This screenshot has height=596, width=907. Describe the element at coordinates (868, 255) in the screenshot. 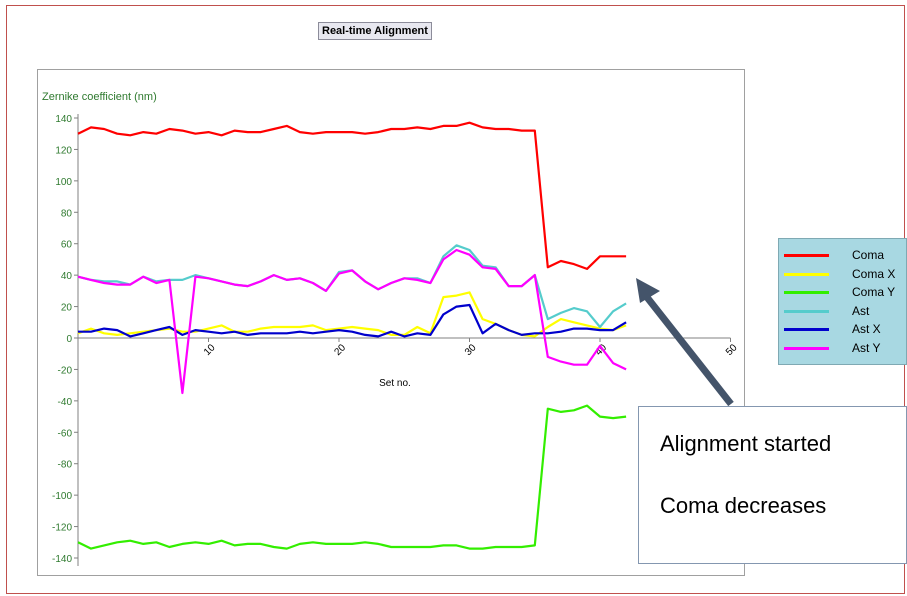

I see `legend-label: Coma` at that location.